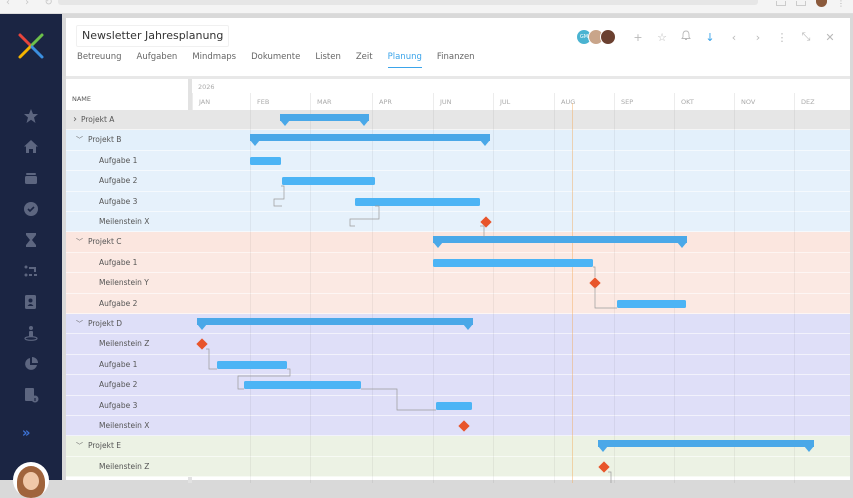 Image resolution: width=853 pixels, height=498 pixels. I want to click on tab-dokumente: Dokumente, so click(276, 57).